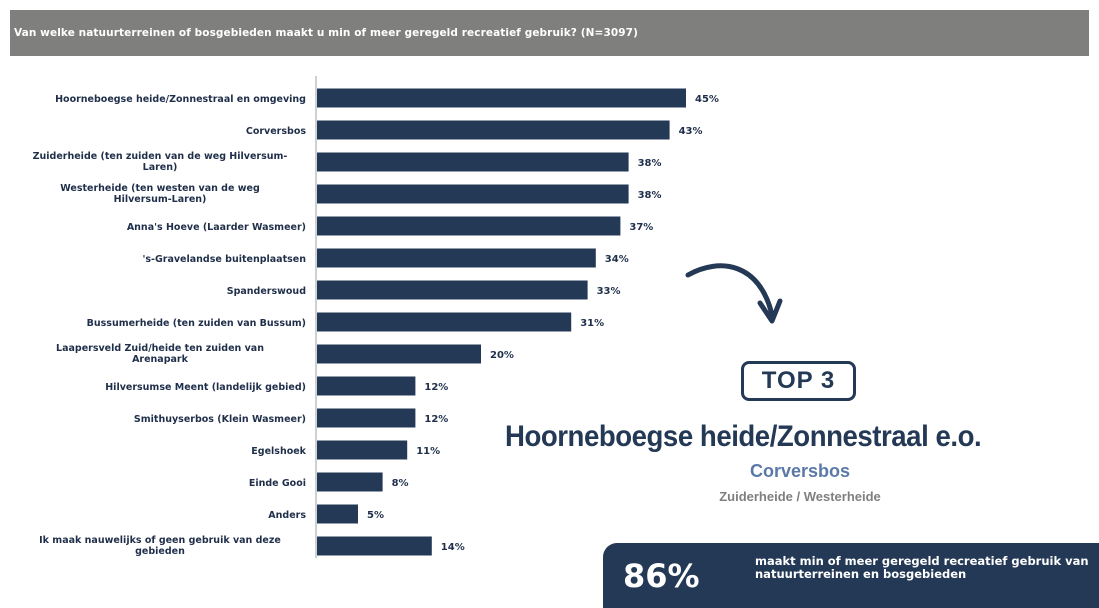 This screenshot has width=1099, height=608. I want to click on category-label-12: Einde Gooi, so click(277, 483).